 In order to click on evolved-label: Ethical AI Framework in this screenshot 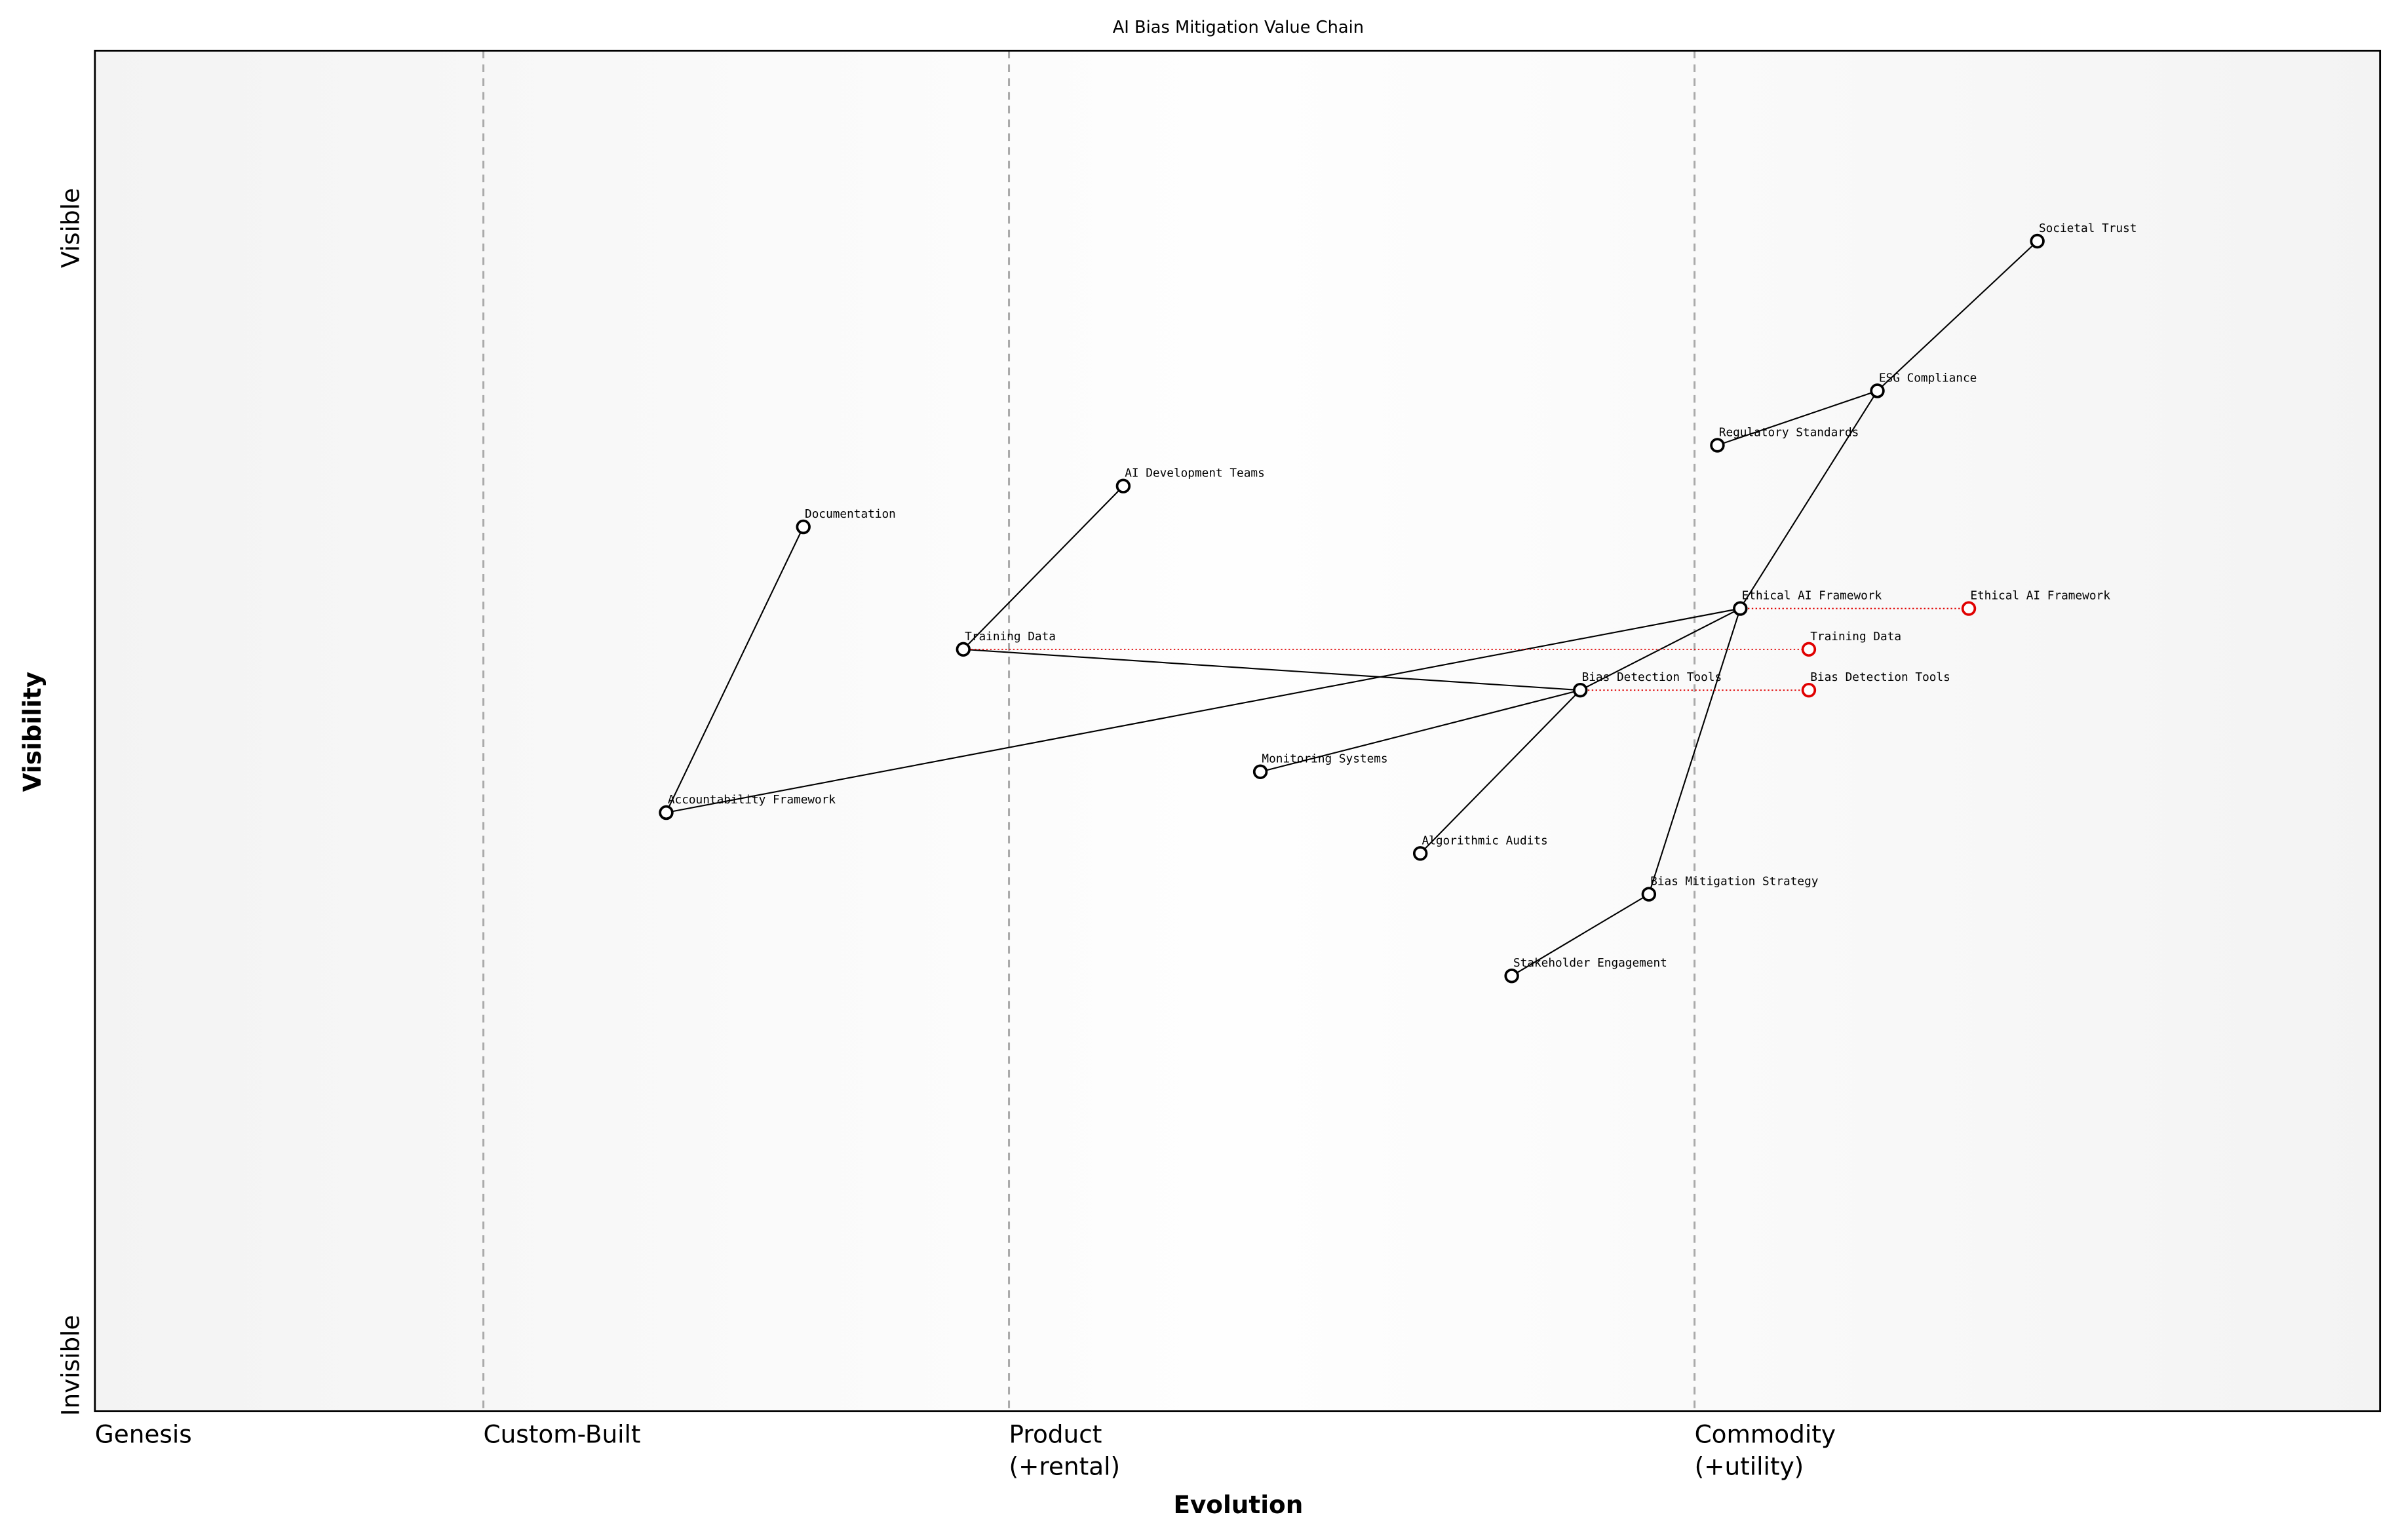, I will do `click(2040, 596)`.